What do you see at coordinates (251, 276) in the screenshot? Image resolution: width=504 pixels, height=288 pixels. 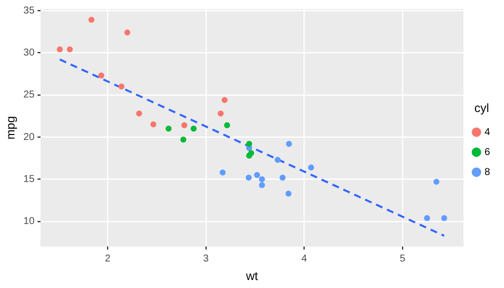 I see `x-axis-title: wt` at bounding box center [251, 276].